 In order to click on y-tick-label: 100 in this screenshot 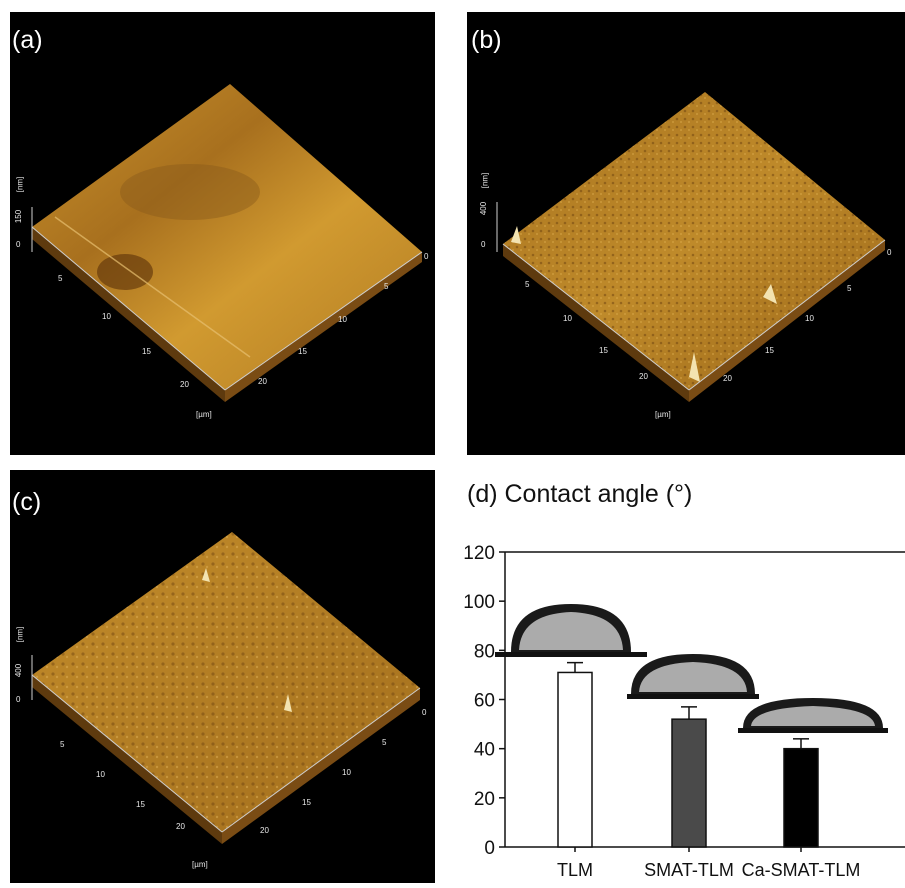, I will do `click(479, 602)`.